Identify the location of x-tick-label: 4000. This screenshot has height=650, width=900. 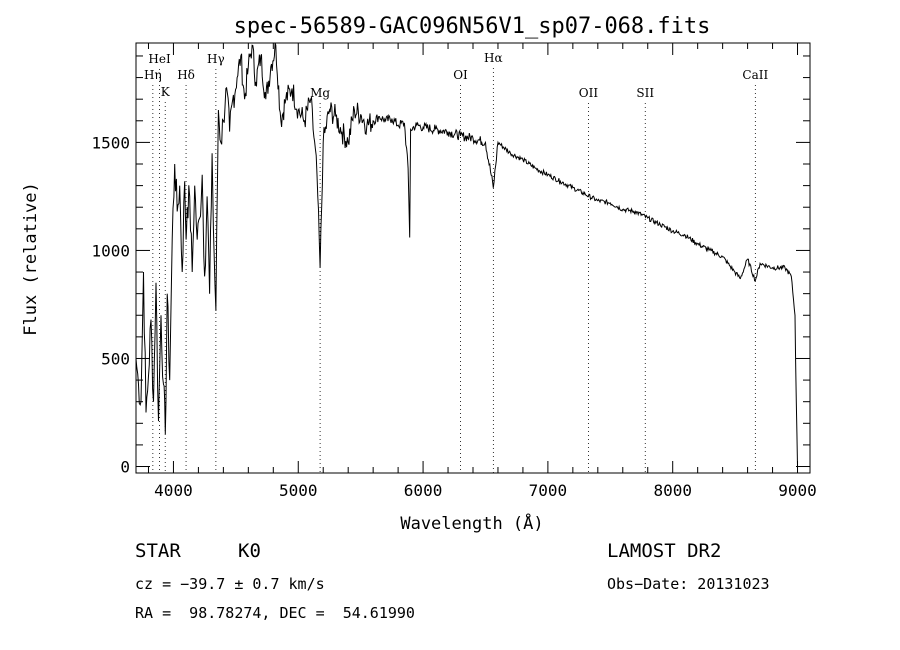
(173, 490).